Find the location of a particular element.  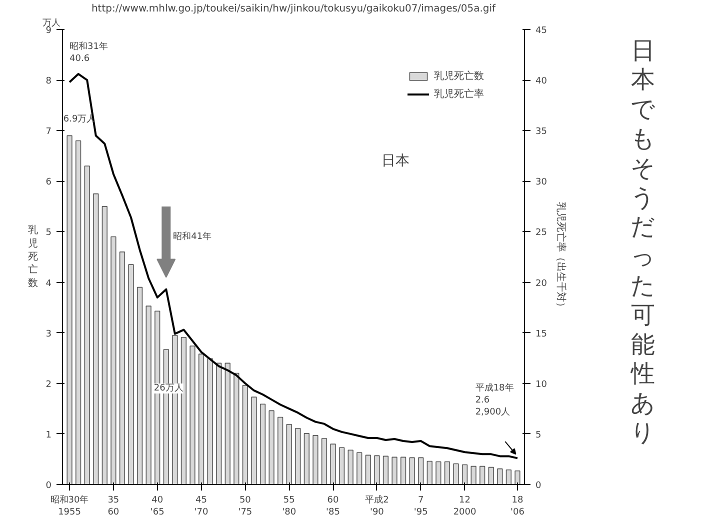

y2-axis-title: 乳児死亡率（出生千対） is located at coordinates (560, 257).